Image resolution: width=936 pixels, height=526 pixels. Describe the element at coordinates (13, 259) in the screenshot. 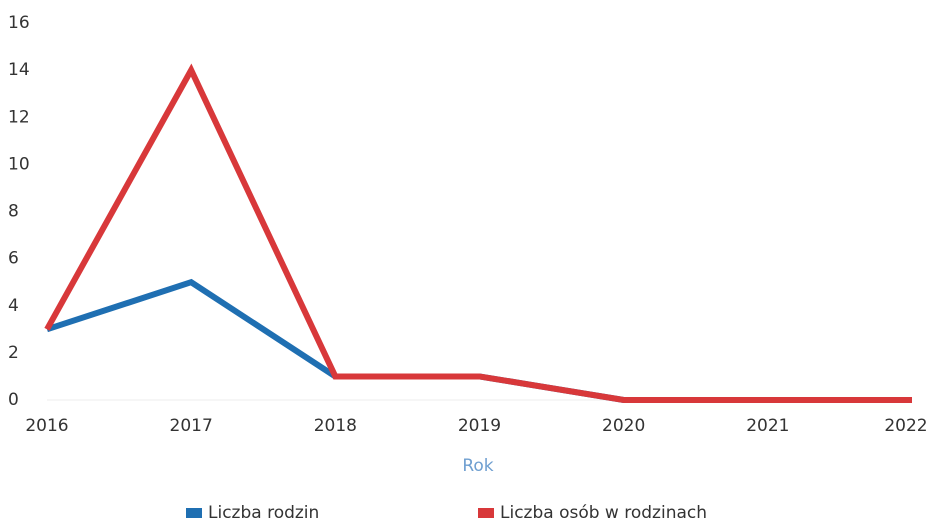

I see `y-tick-label: 6` at that location.